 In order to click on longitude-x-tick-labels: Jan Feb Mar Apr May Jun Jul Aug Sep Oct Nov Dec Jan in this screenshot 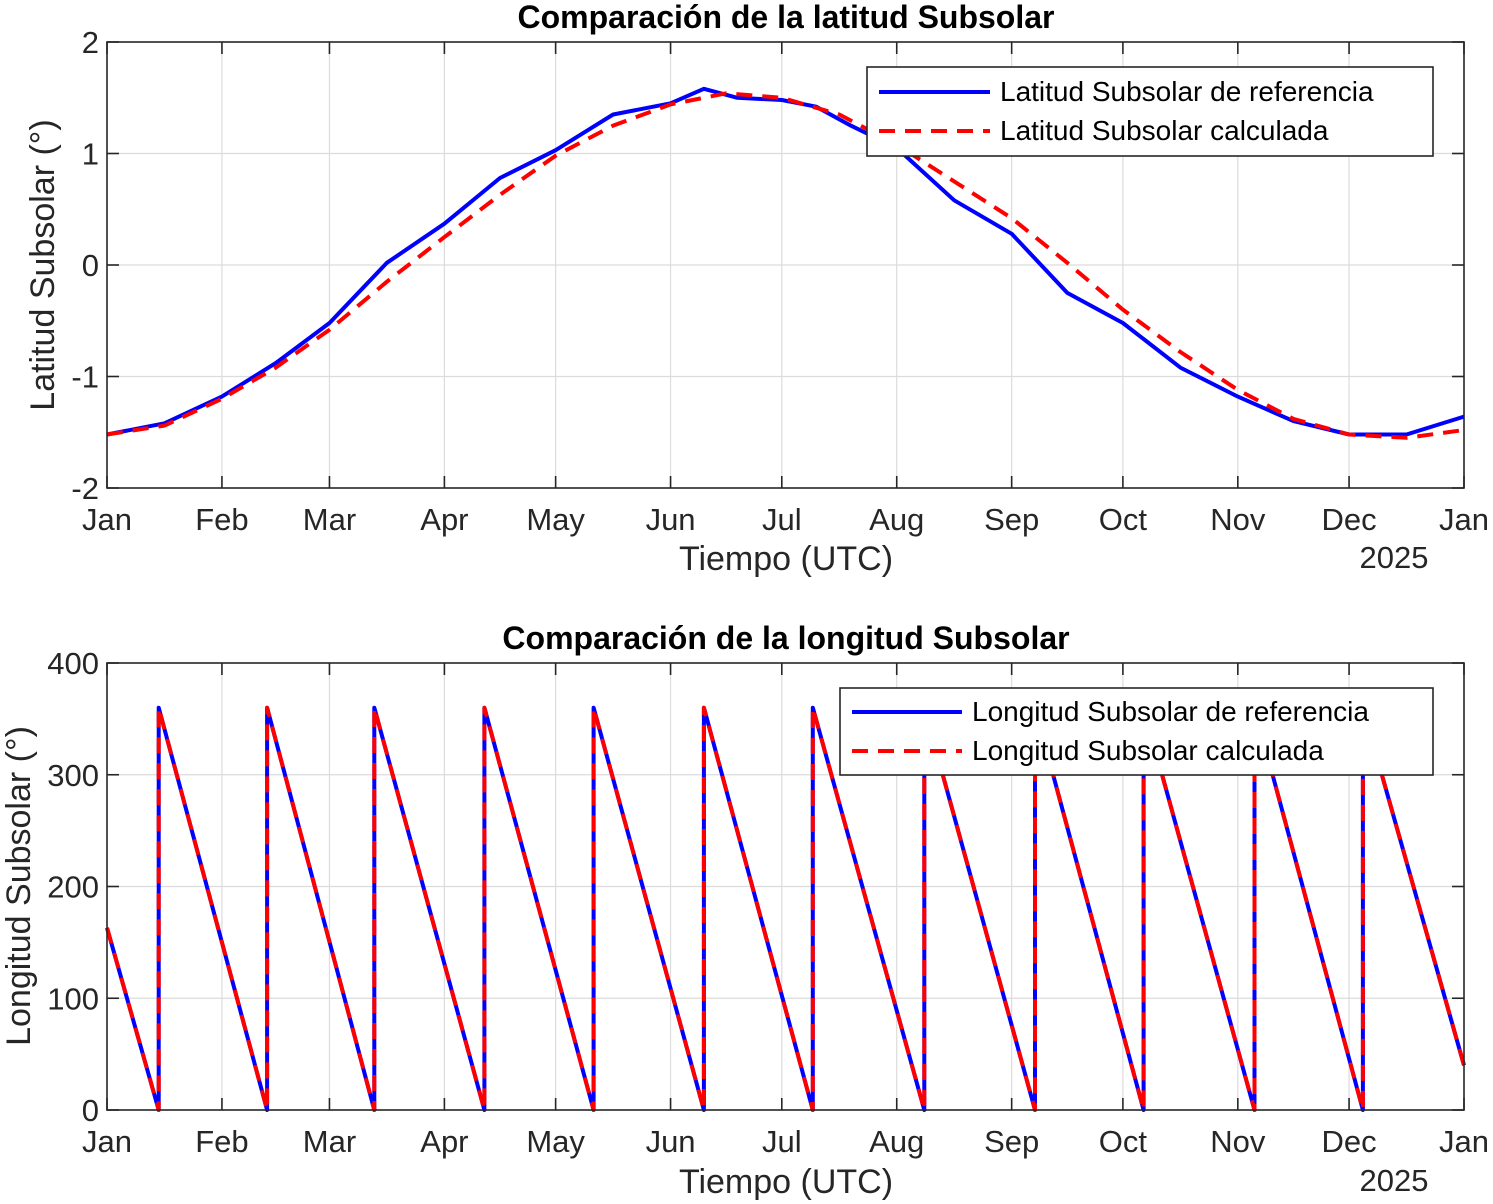, I will do `click(785, 1141)`.